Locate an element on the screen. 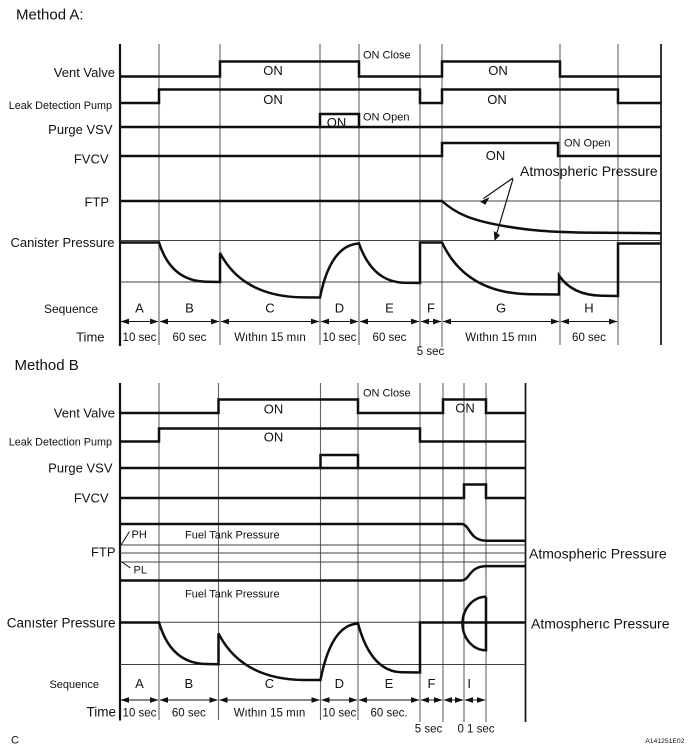 The width and height of the screenshot is (690, 753). svg-text: Canister Pressure is located at coordinates (62, 242).